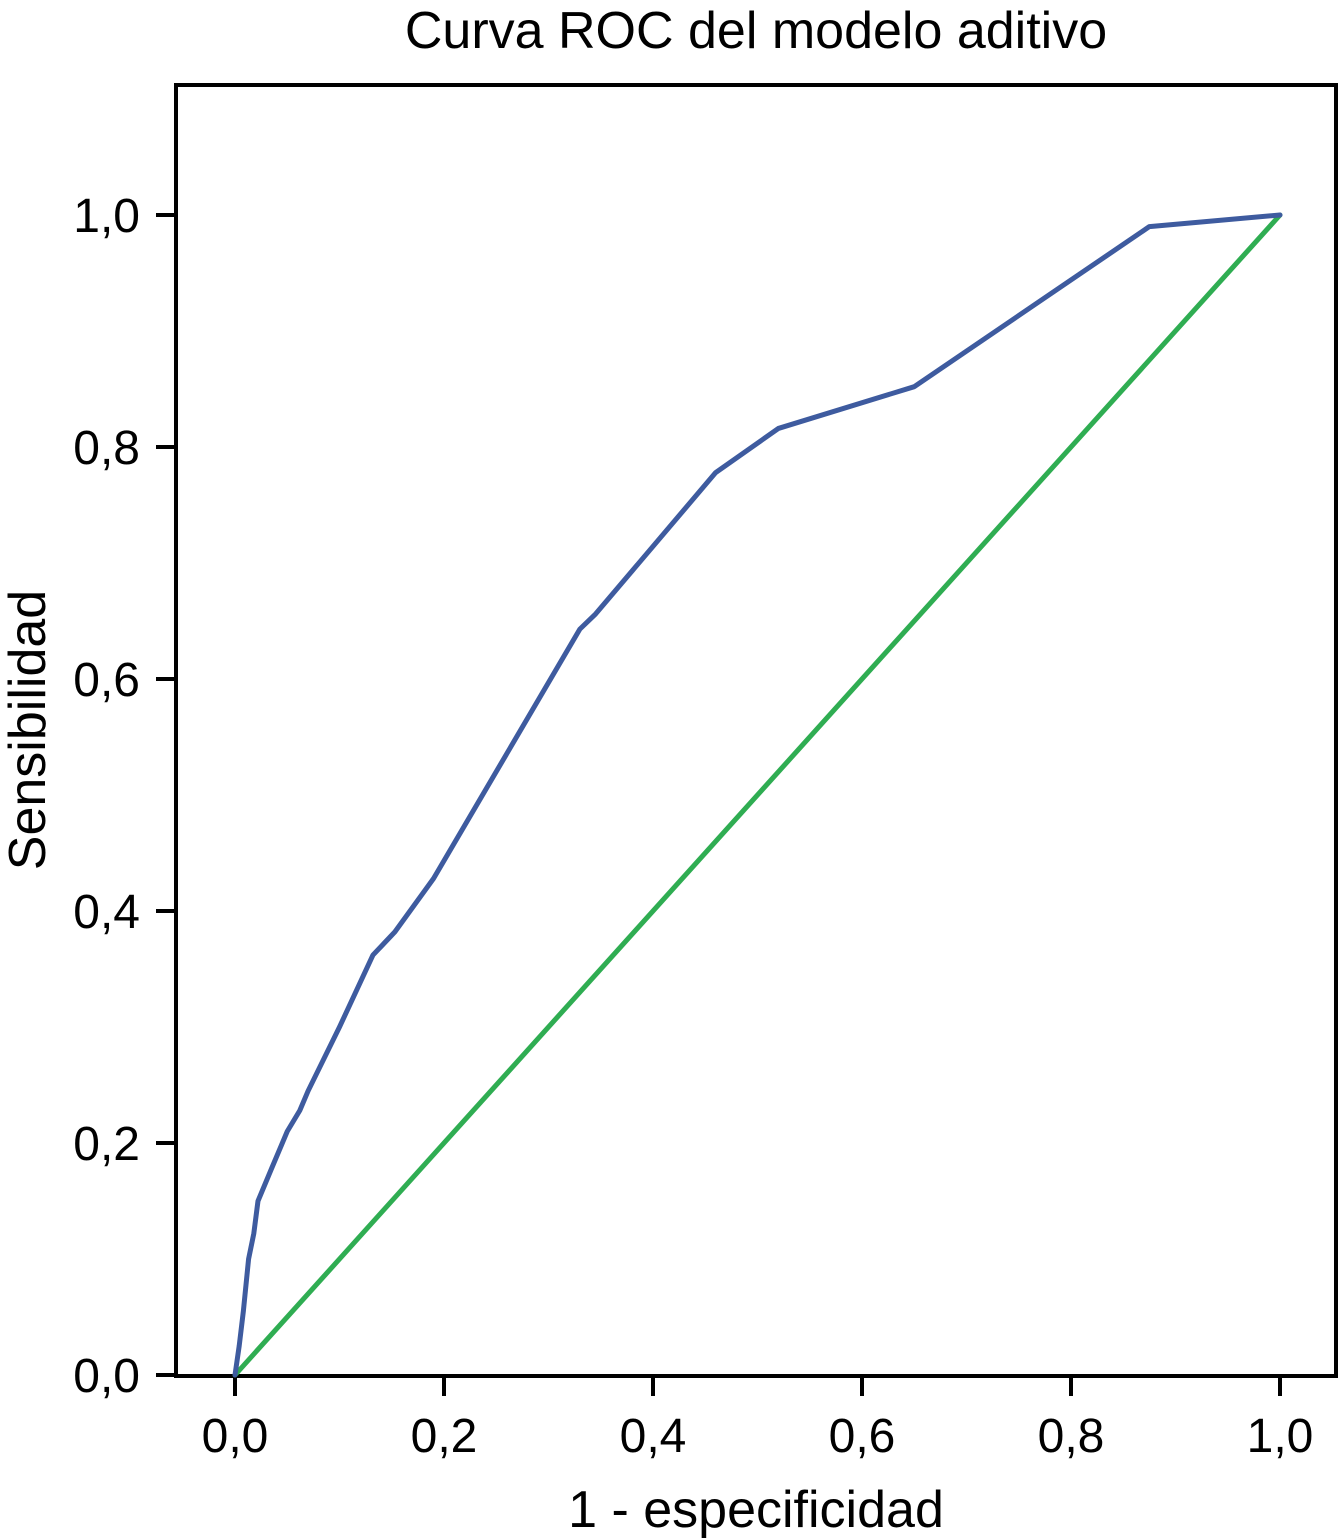 The width and height of the screenshot is (1340, 1538). I want to click on x-axis-label: 1 - especificidad, so click(756, 1509).